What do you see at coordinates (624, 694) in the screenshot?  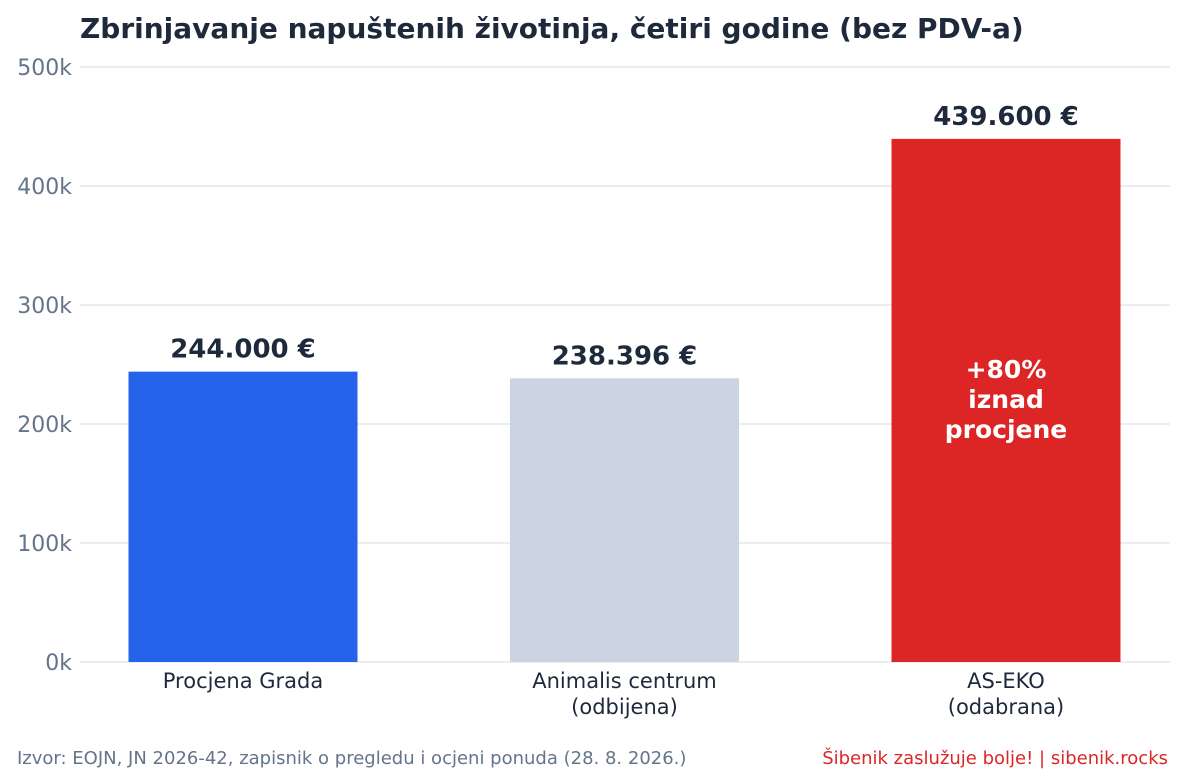 I see `x-tick-label: Animalis centrum (odbijena)` at bounding box center [624, 694].